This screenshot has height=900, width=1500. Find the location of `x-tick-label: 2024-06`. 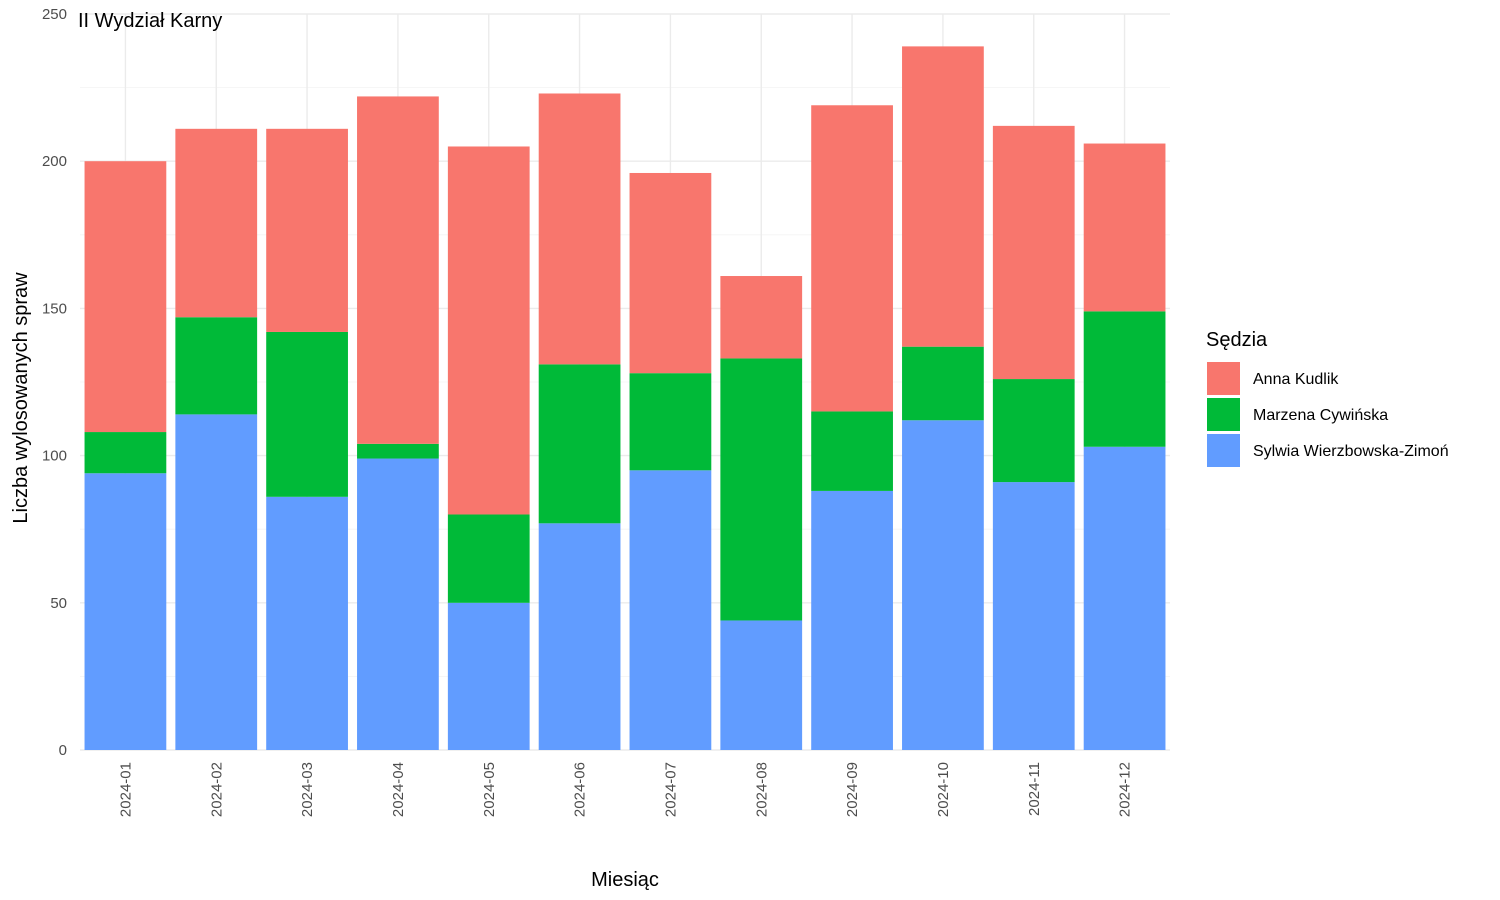

x-tick-label: 2024-06 is located at coordinates (580, 789).